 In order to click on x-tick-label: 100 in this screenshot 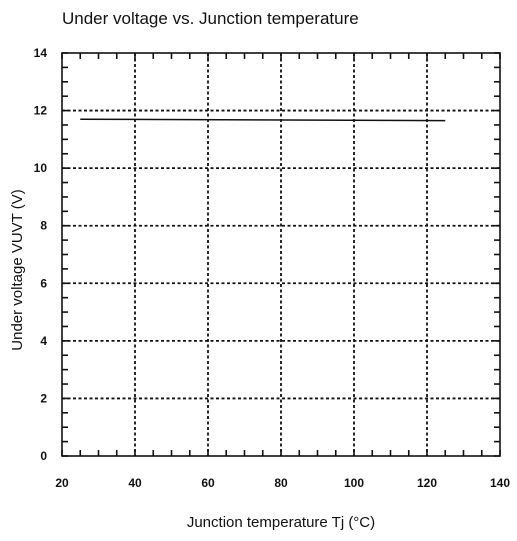, I will do `click(354, 483)`.